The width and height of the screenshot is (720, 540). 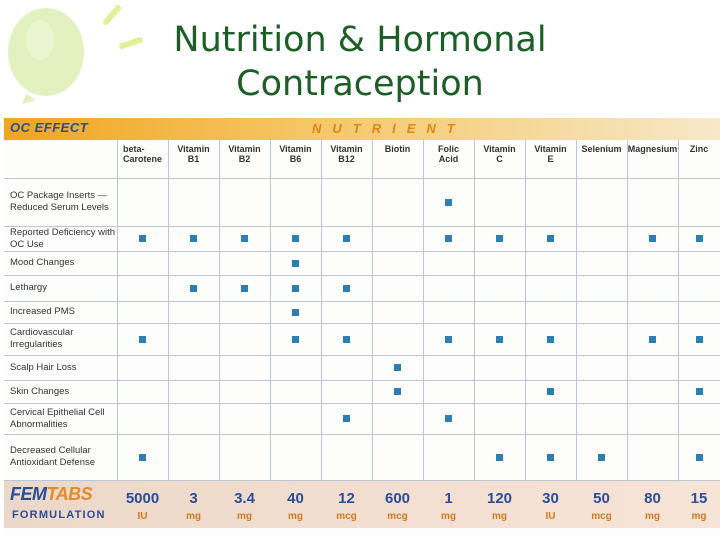 I want to click on dose-value: 3.4, so click(x=244, y=498).